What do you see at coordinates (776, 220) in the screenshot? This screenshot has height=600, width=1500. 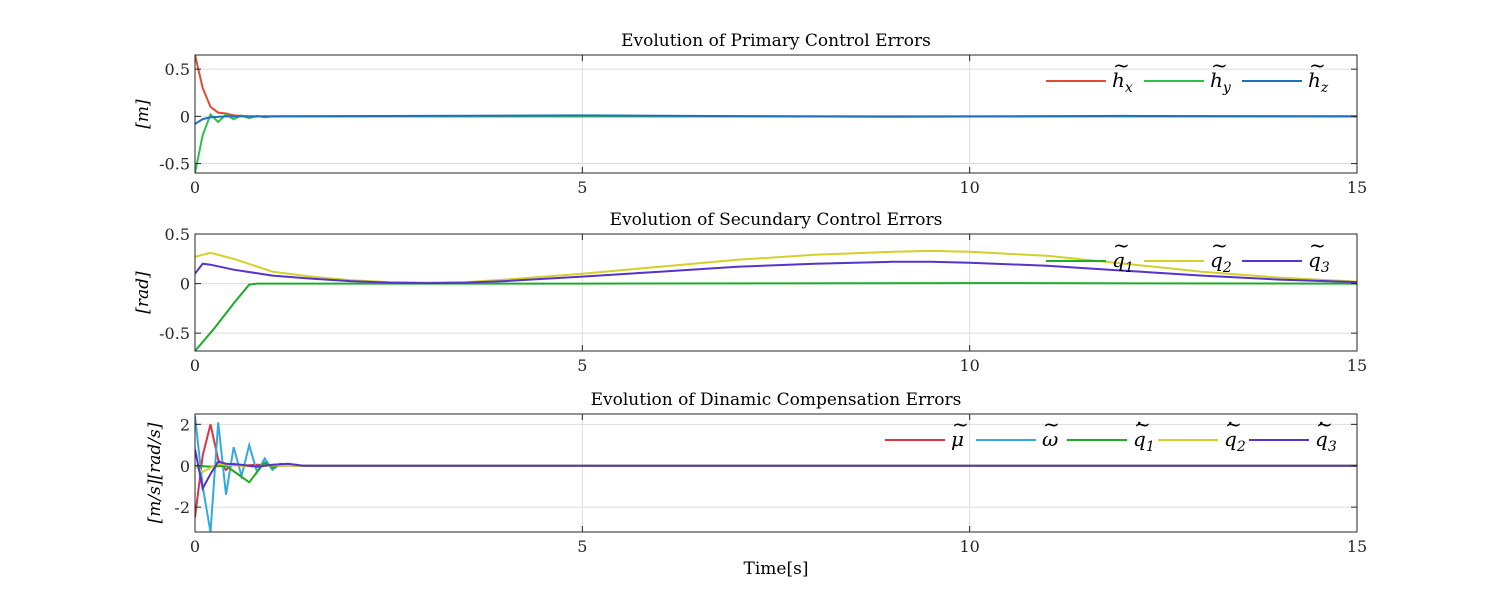 I see `chart-title: Evolution of Secundary Control Errors` at bounding box center [776, 220].